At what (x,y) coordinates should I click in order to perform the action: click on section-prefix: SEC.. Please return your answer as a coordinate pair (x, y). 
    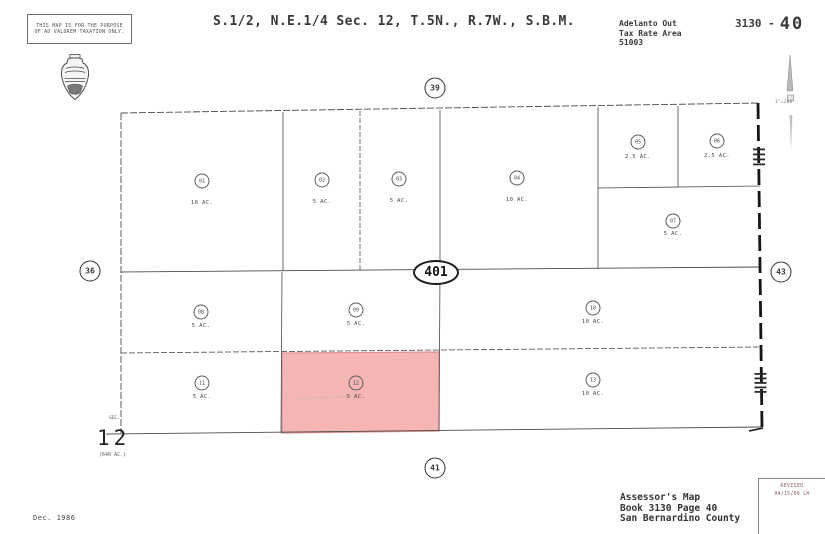
    Looking at the image, I should click on (114, 418).